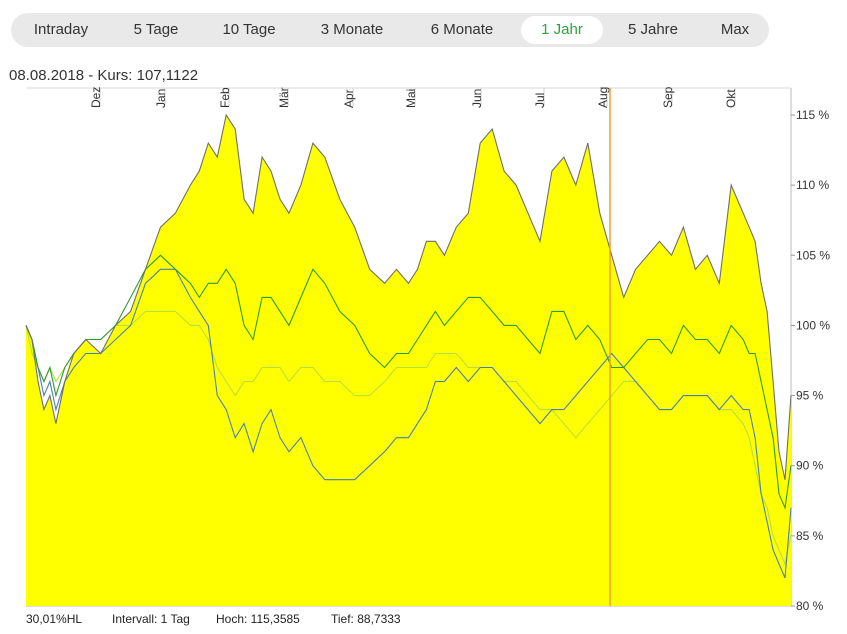  I want to click on x-month-label: Sep, so click(668, 97).